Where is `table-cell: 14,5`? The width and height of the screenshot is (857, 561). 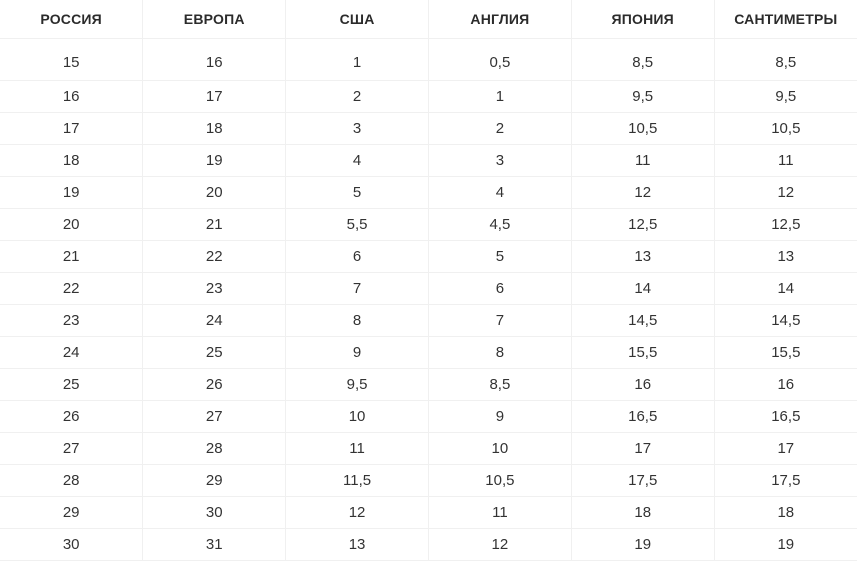 table-cell: 14,5 is located at coordinates (643, 320).